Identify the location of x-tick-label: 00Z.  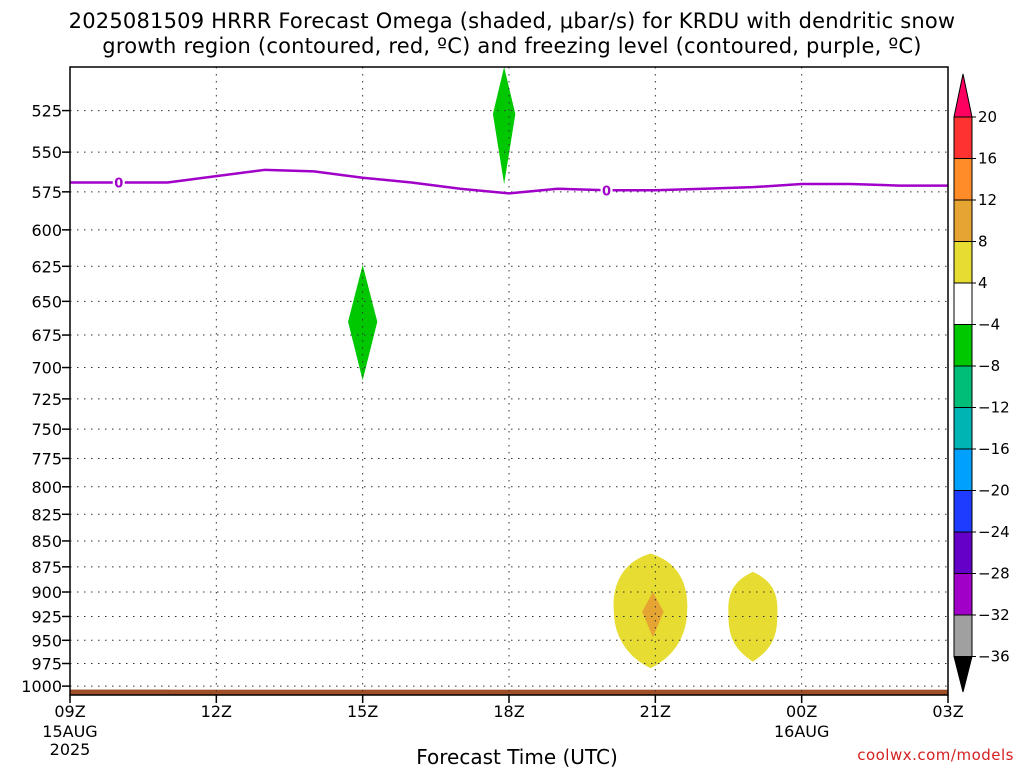
(801, 711).